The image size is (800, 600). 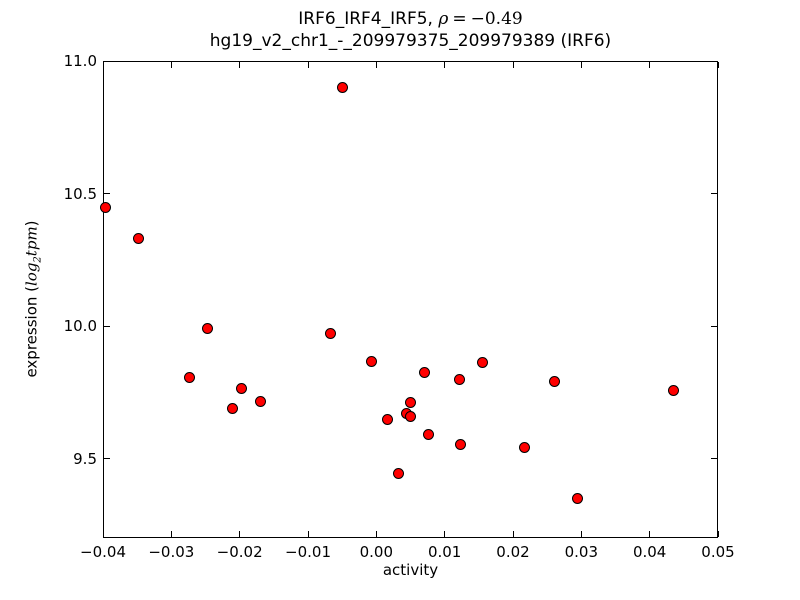 What do you see at coordinates (459, 19) in the screenshot?
I see `title-equals-sign: =` at bounding box center [459, 19].